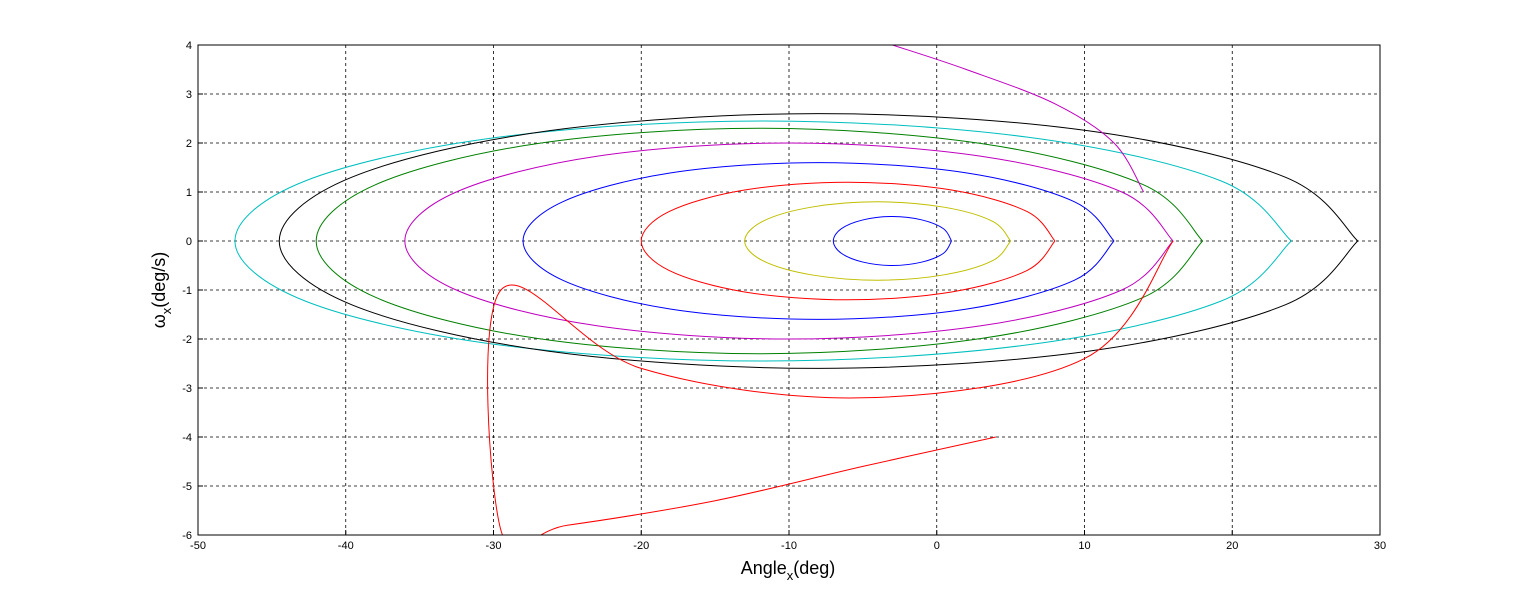 This screenshot has width=1526, height=601. I want to click on x-tick-label: 10, so click(1084, 546).